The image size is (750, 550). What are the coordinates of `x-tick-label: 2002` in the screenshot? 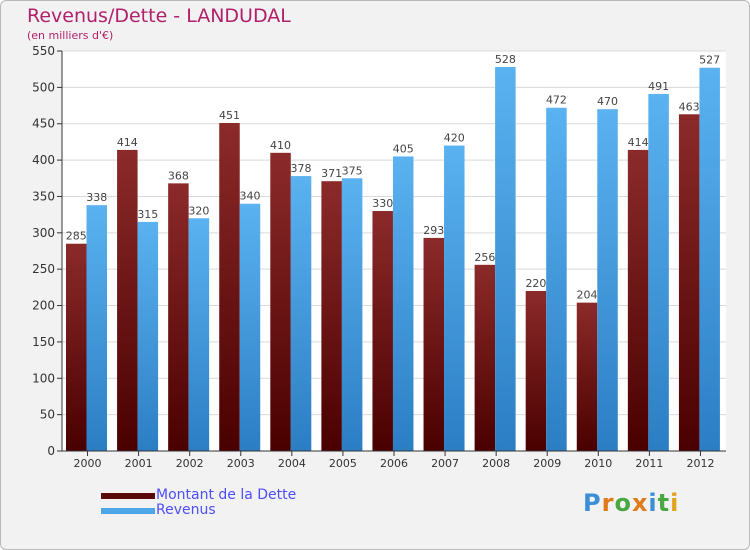 It's located at (190, 463).